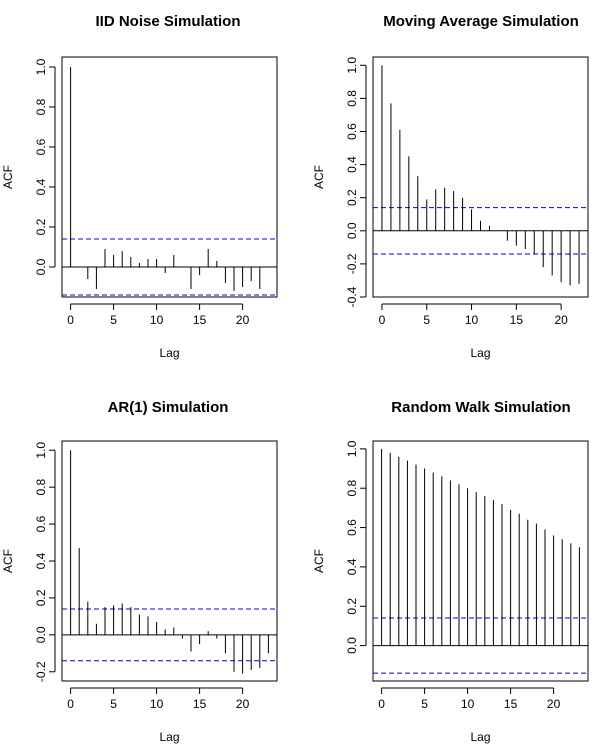 The width and height of the screenshot is (613, 756). I want to click on y-tick-label: -0.4, so click(352, 296).